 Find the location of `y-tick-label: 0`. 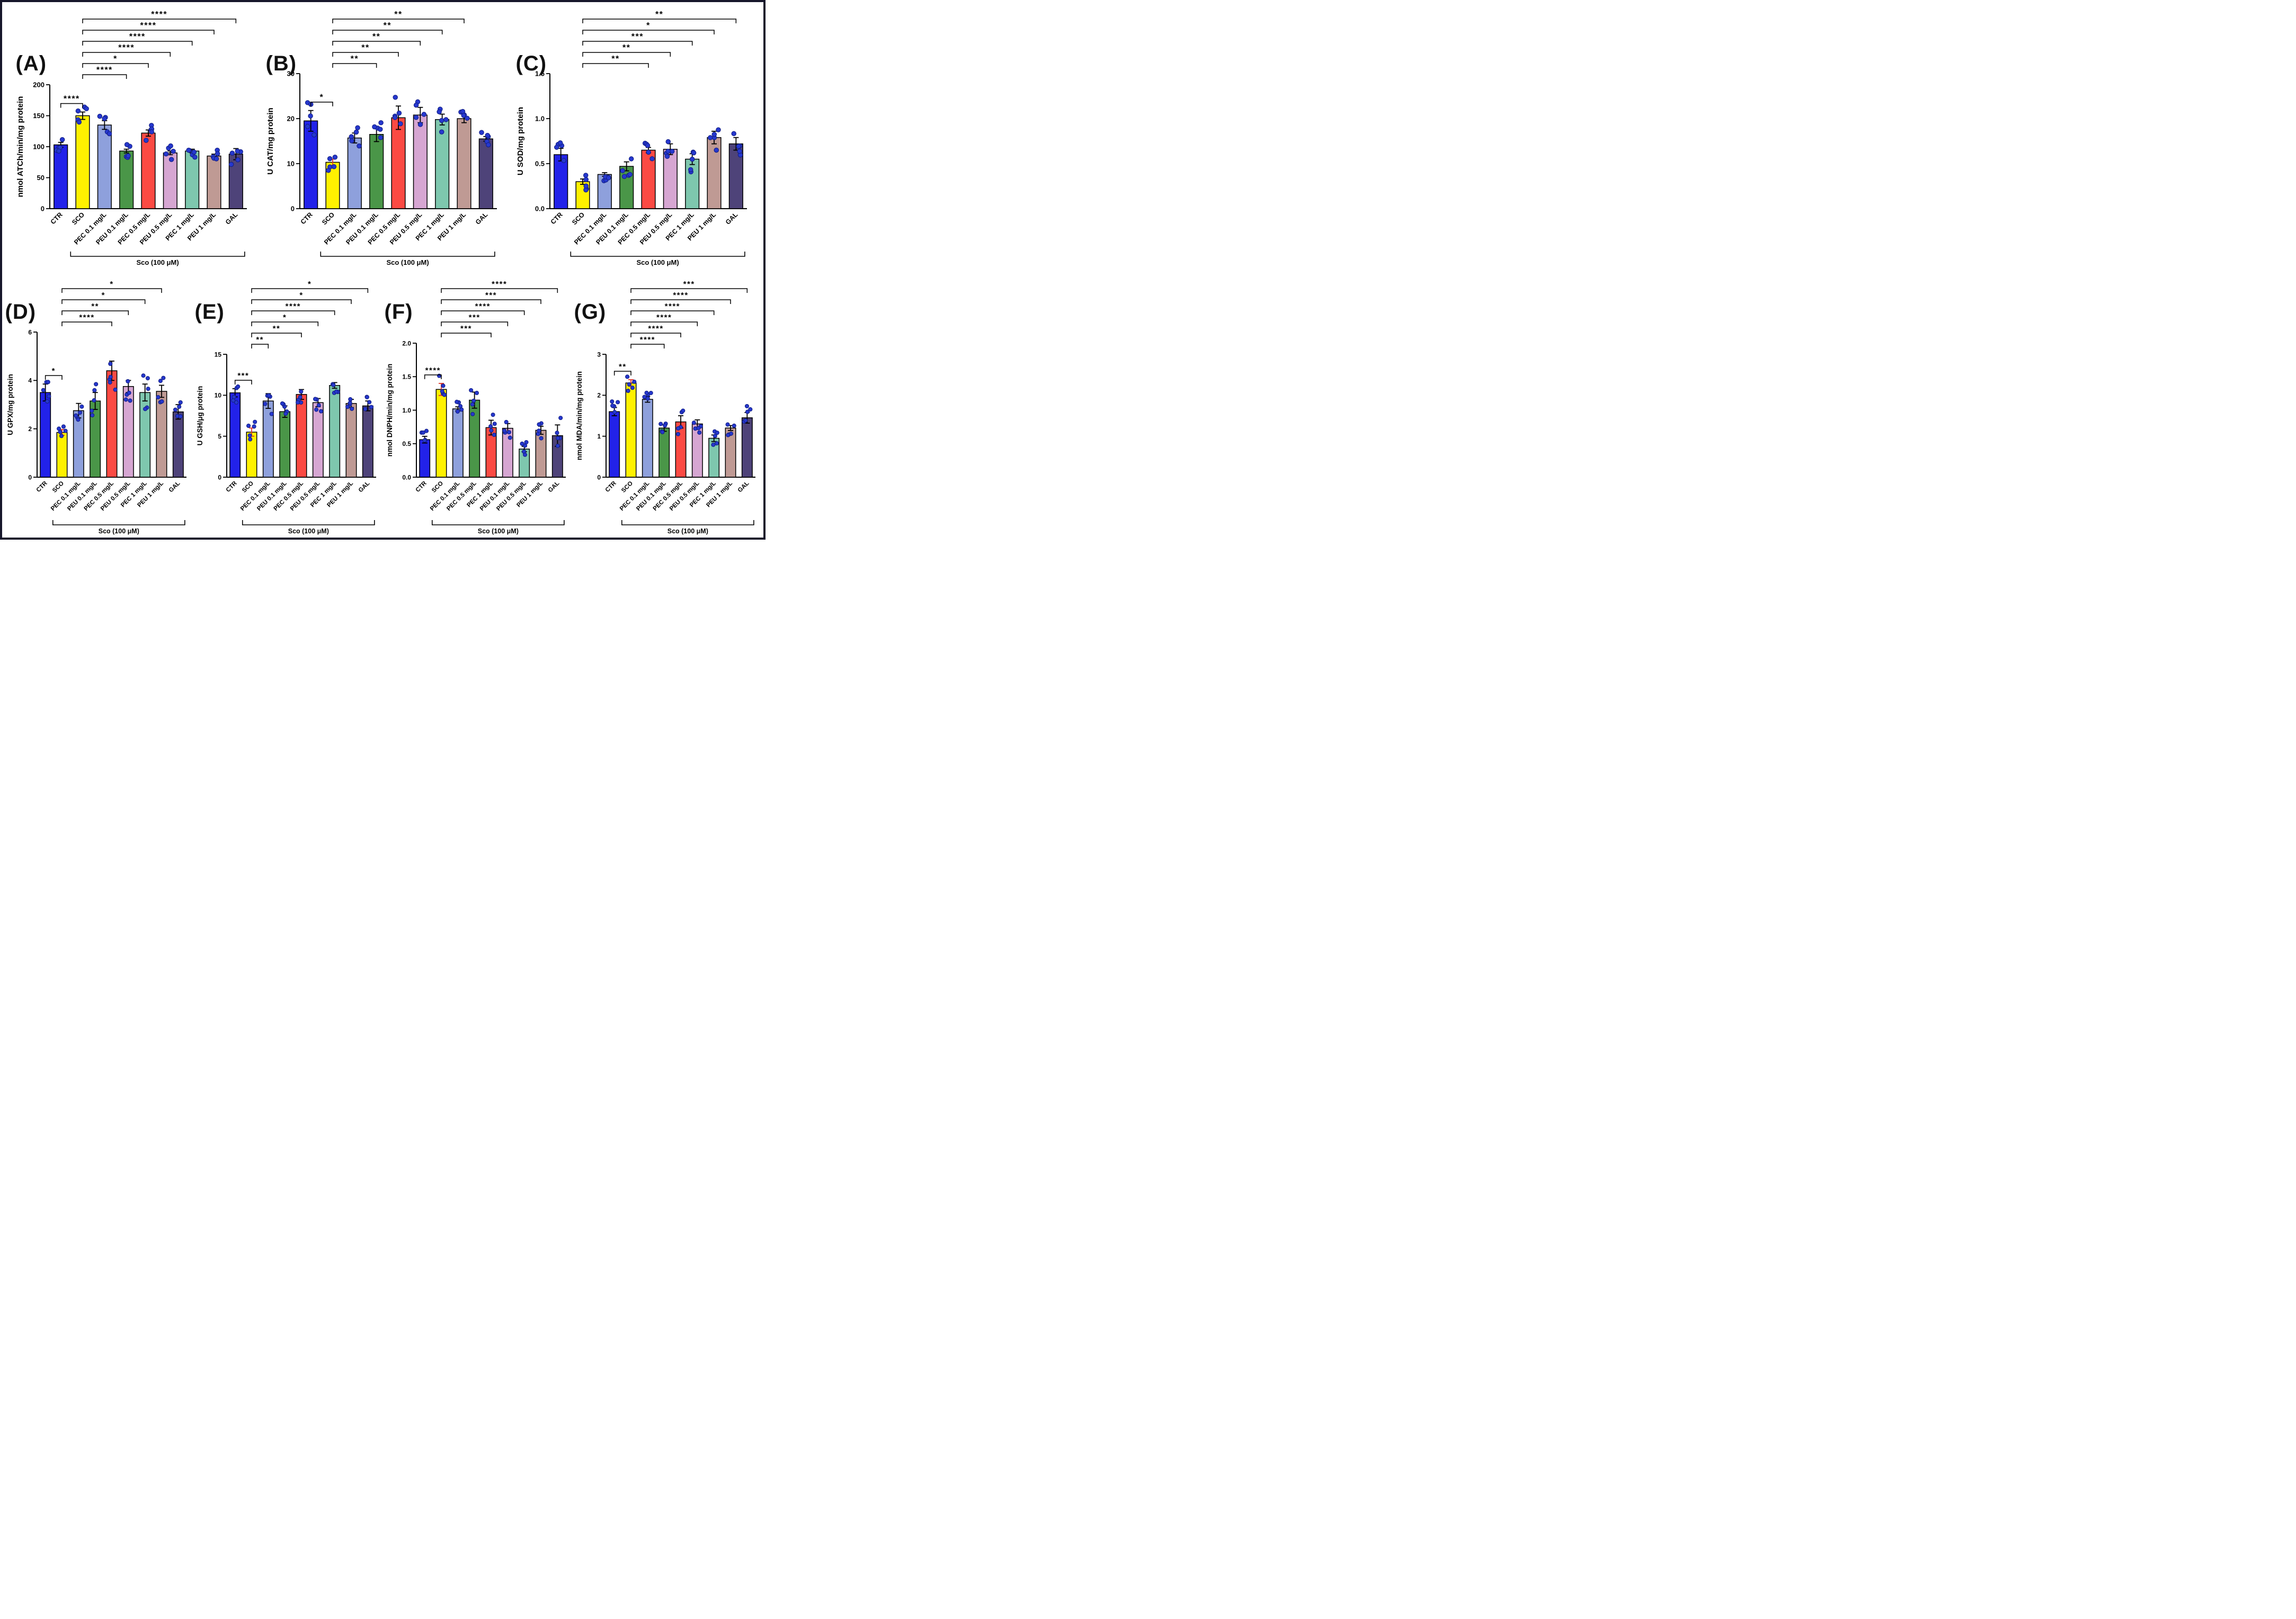

y-tick-label: 0 is located at coordinates (599, 477).